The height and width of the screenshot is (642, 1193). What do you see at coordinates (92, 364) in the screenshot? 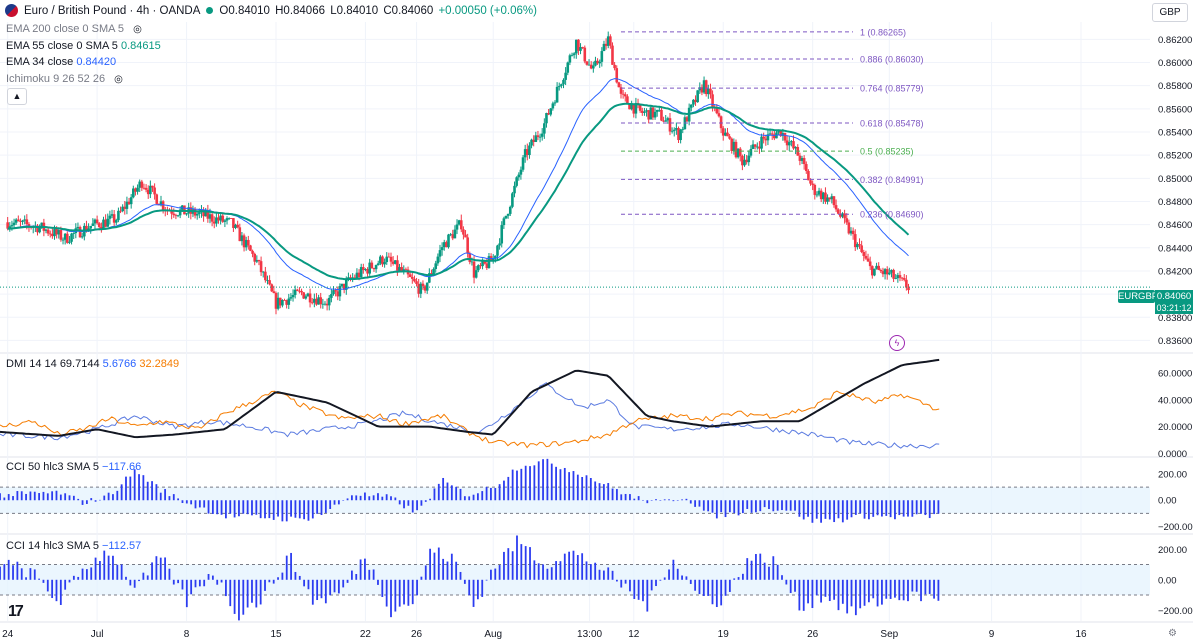
I see `indicator-dmi: DMI 14 14 69.7144 5.6766 32.2849` at bounding box center [92, 364].